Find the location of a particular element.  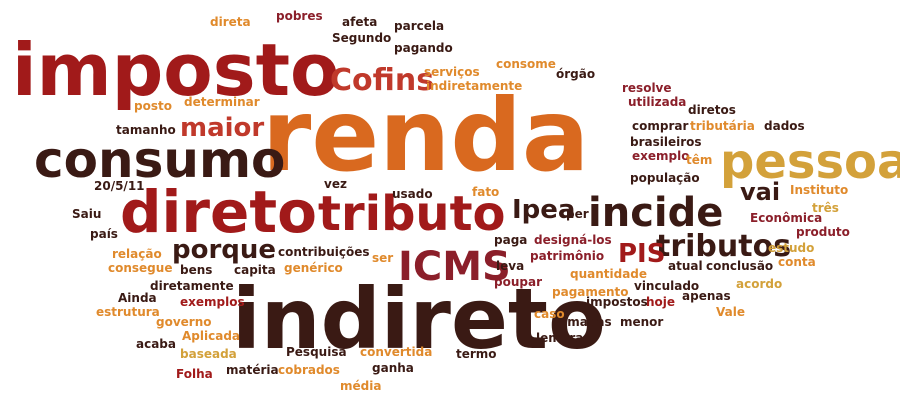

word-cofins: Cofins is located at coordinates (382, 80).